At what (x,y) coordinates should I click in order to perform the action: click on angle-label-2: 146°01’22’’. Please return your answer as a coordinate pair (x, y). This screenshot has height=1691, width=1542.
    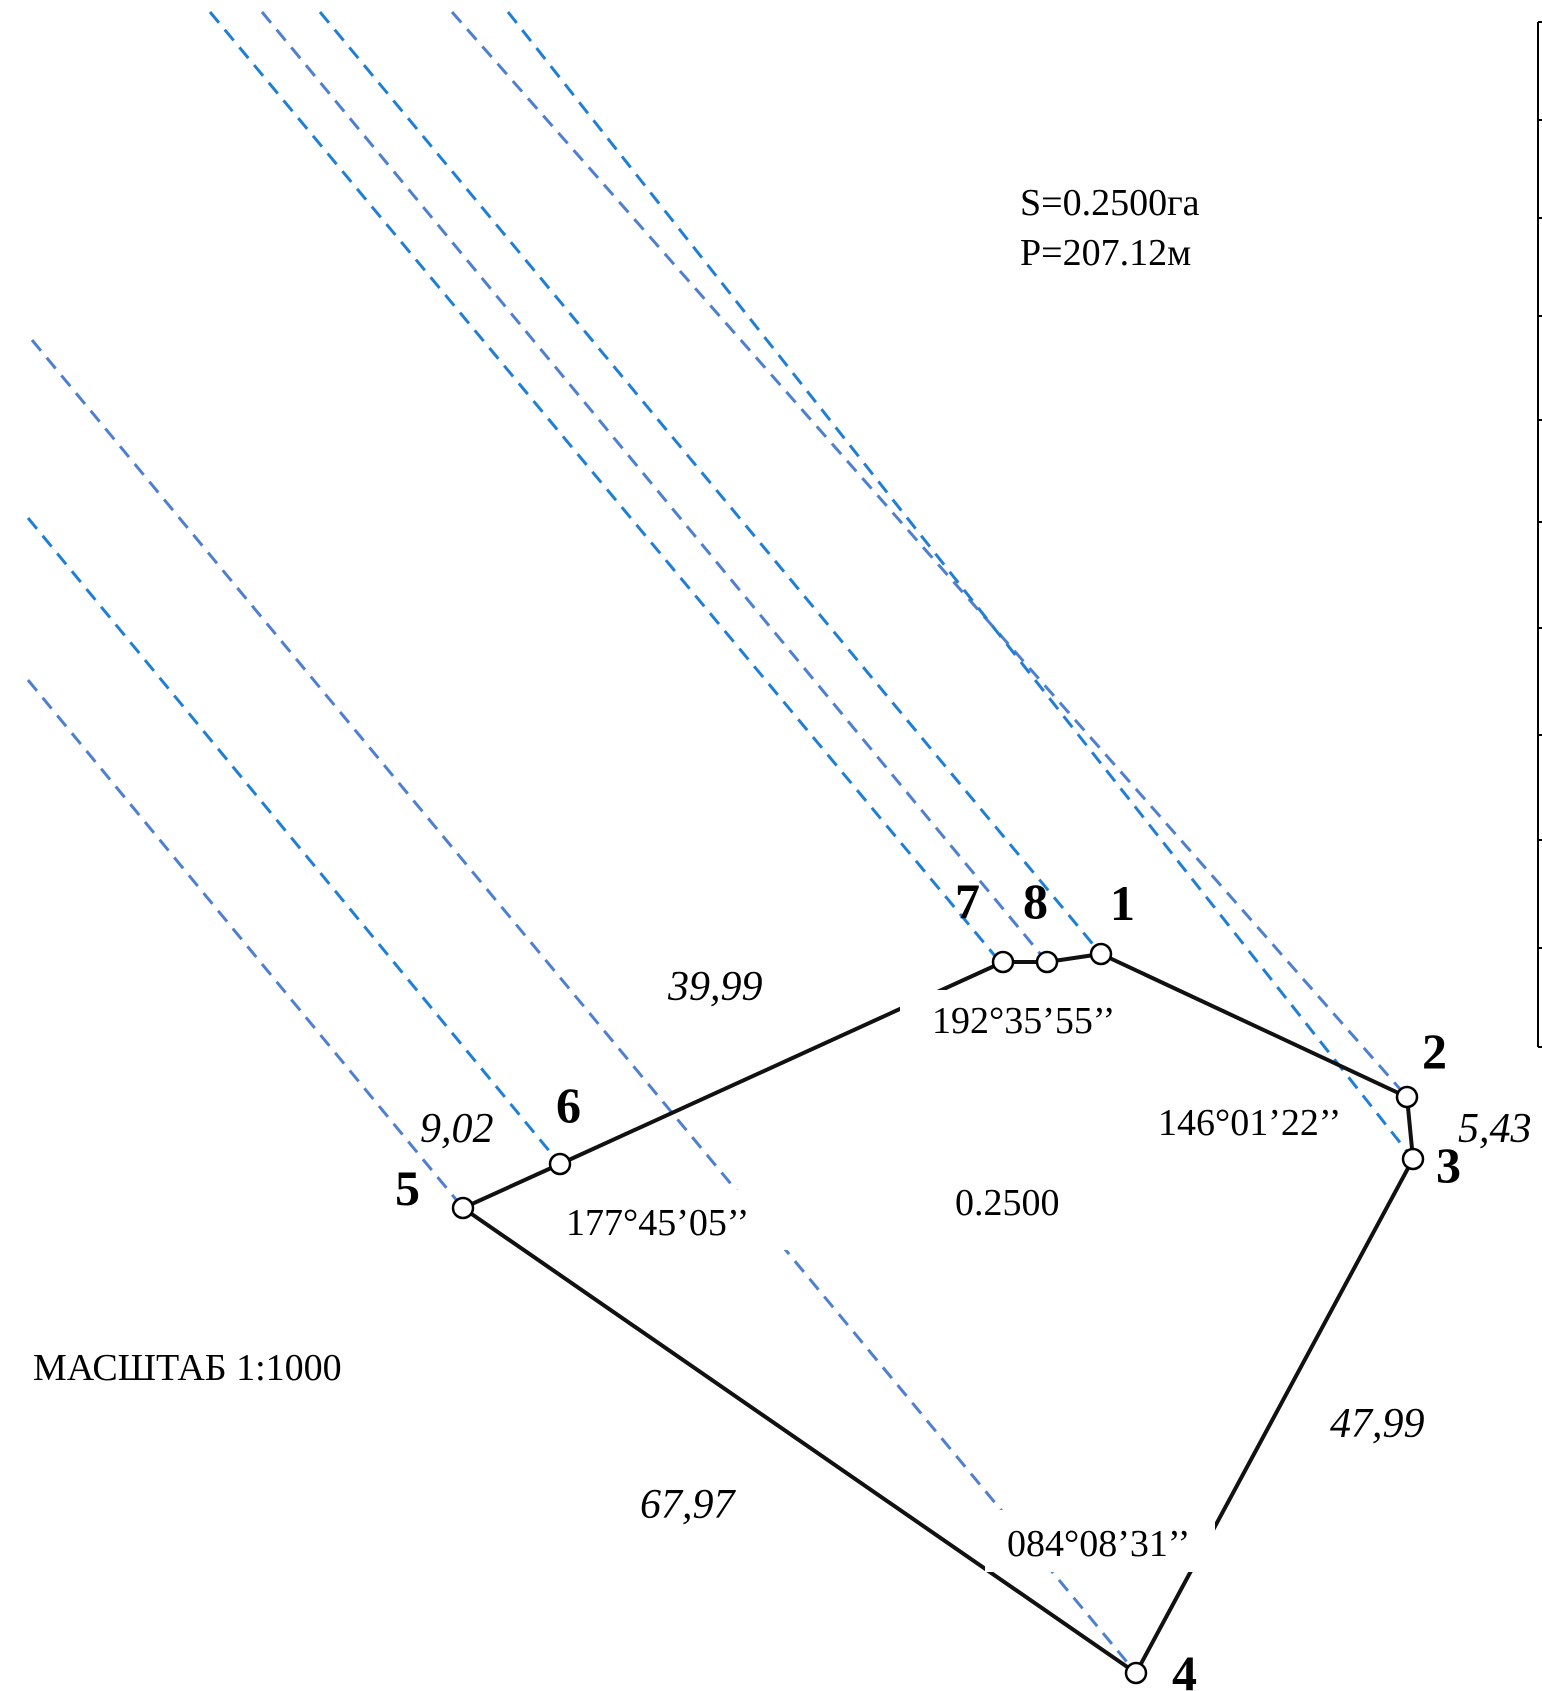
    Looking at the image, I should click on (1249, 1123).